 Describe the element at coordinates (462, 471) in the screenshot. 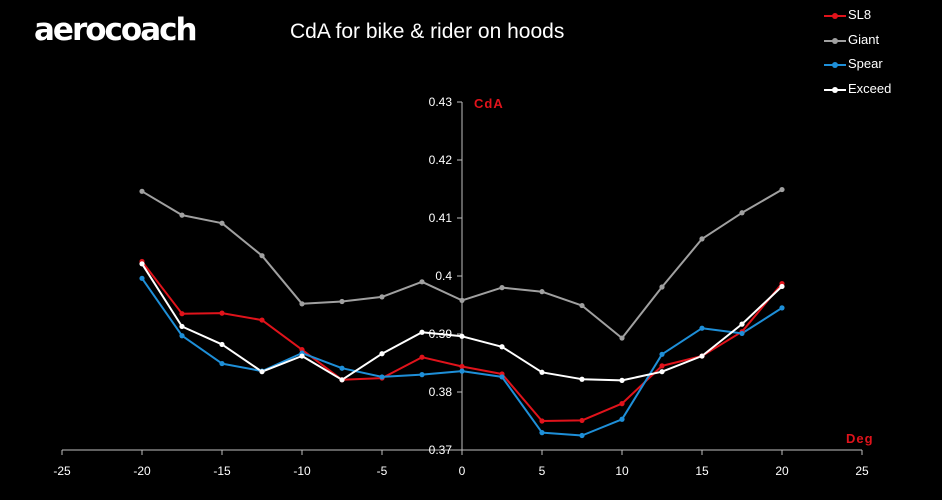

I see `x-tick-label: 0` at that location.